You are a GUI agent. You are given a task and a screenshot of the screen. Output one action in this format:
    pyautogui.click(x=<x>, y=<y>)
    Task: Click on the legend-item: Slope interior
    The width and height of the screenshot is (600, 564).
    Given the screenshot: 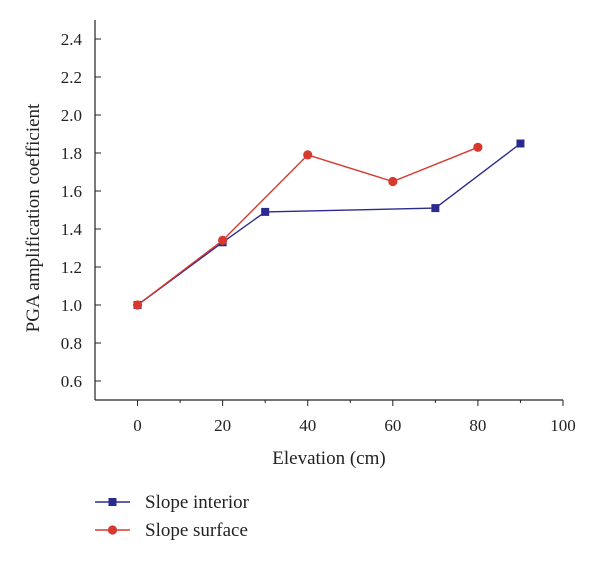 What is the action you would take?
    pyautogui.click(x=172, y=502)
    